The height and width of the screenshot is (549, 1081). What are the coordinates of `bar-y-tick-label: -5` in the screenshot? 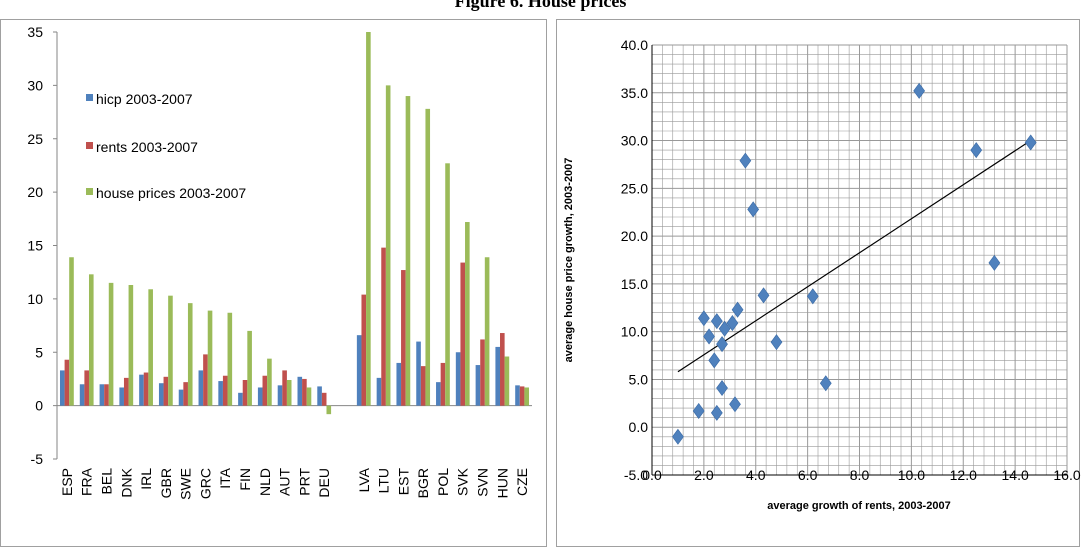 It's located at (37, 459).